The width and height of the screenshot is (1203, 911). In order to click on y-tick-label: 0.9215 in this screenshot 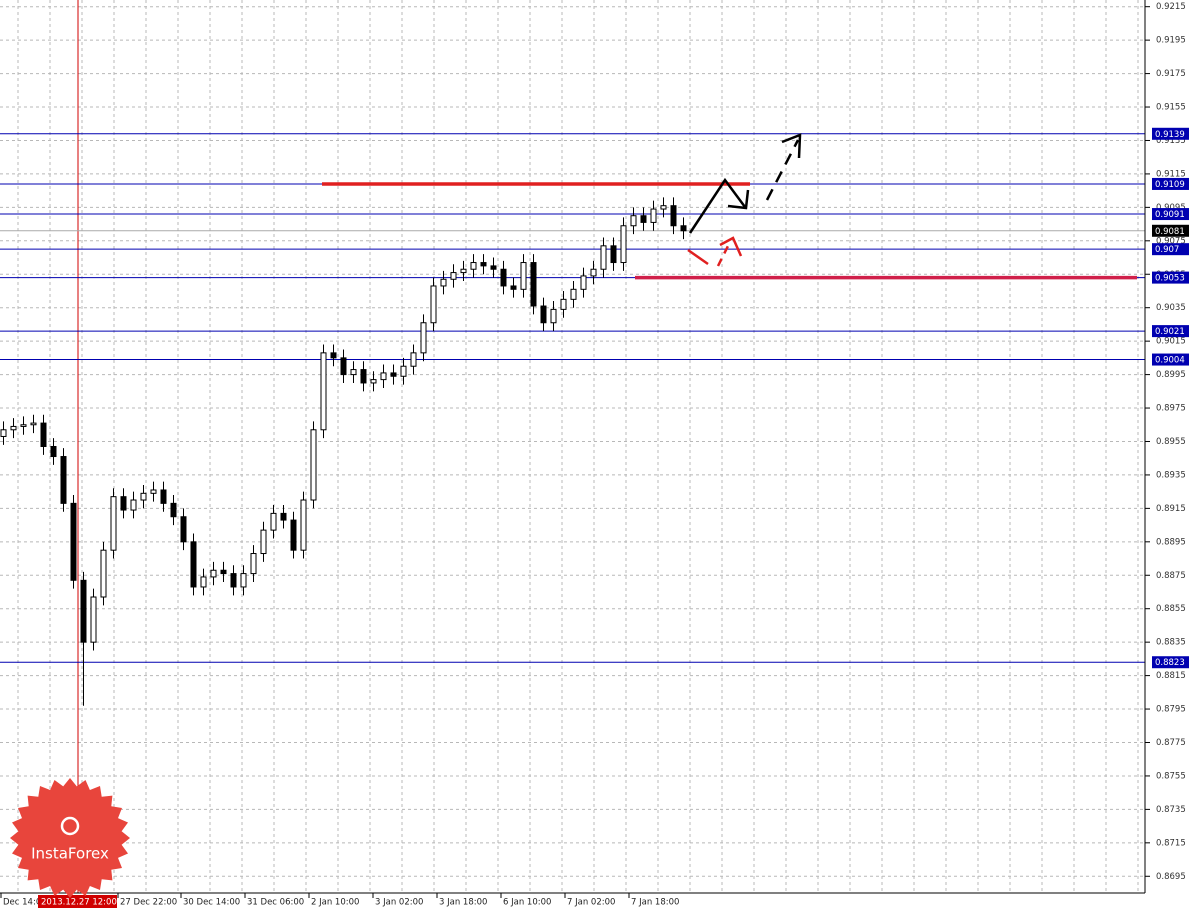, I will do `click(1171, 7)`.